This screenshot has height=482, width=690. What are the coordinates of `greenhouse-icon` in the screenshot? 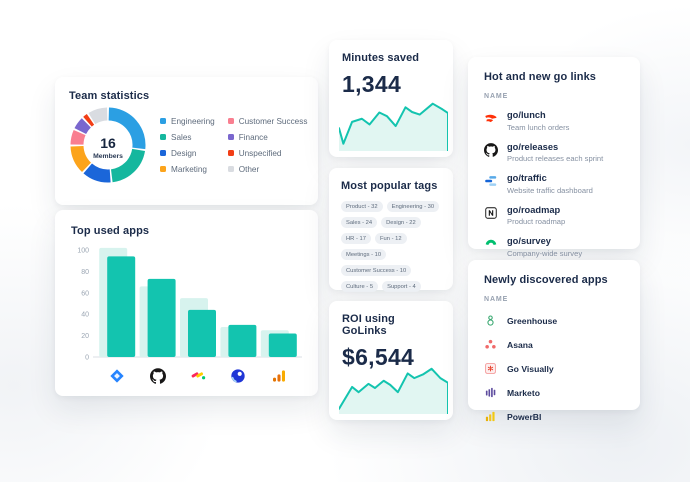 It's located at (490, 320).